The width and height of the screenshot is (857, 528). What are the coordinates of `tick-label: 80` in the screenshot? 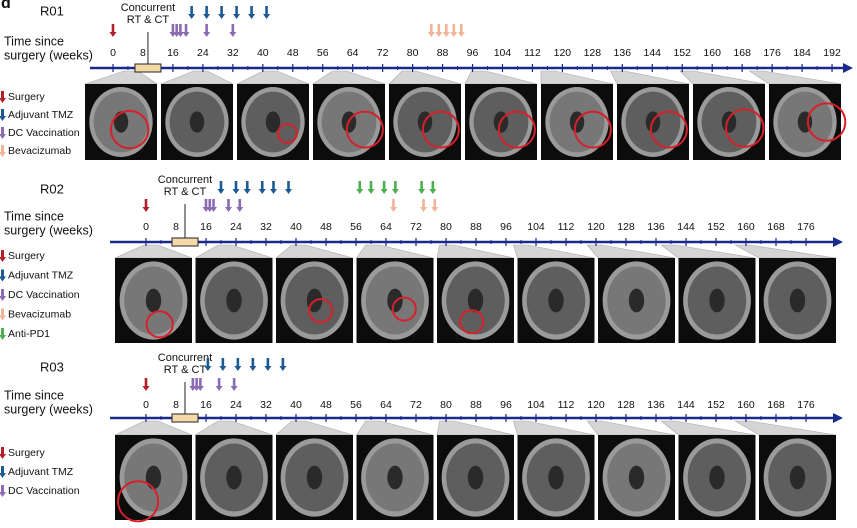 It's located at (446, 227).